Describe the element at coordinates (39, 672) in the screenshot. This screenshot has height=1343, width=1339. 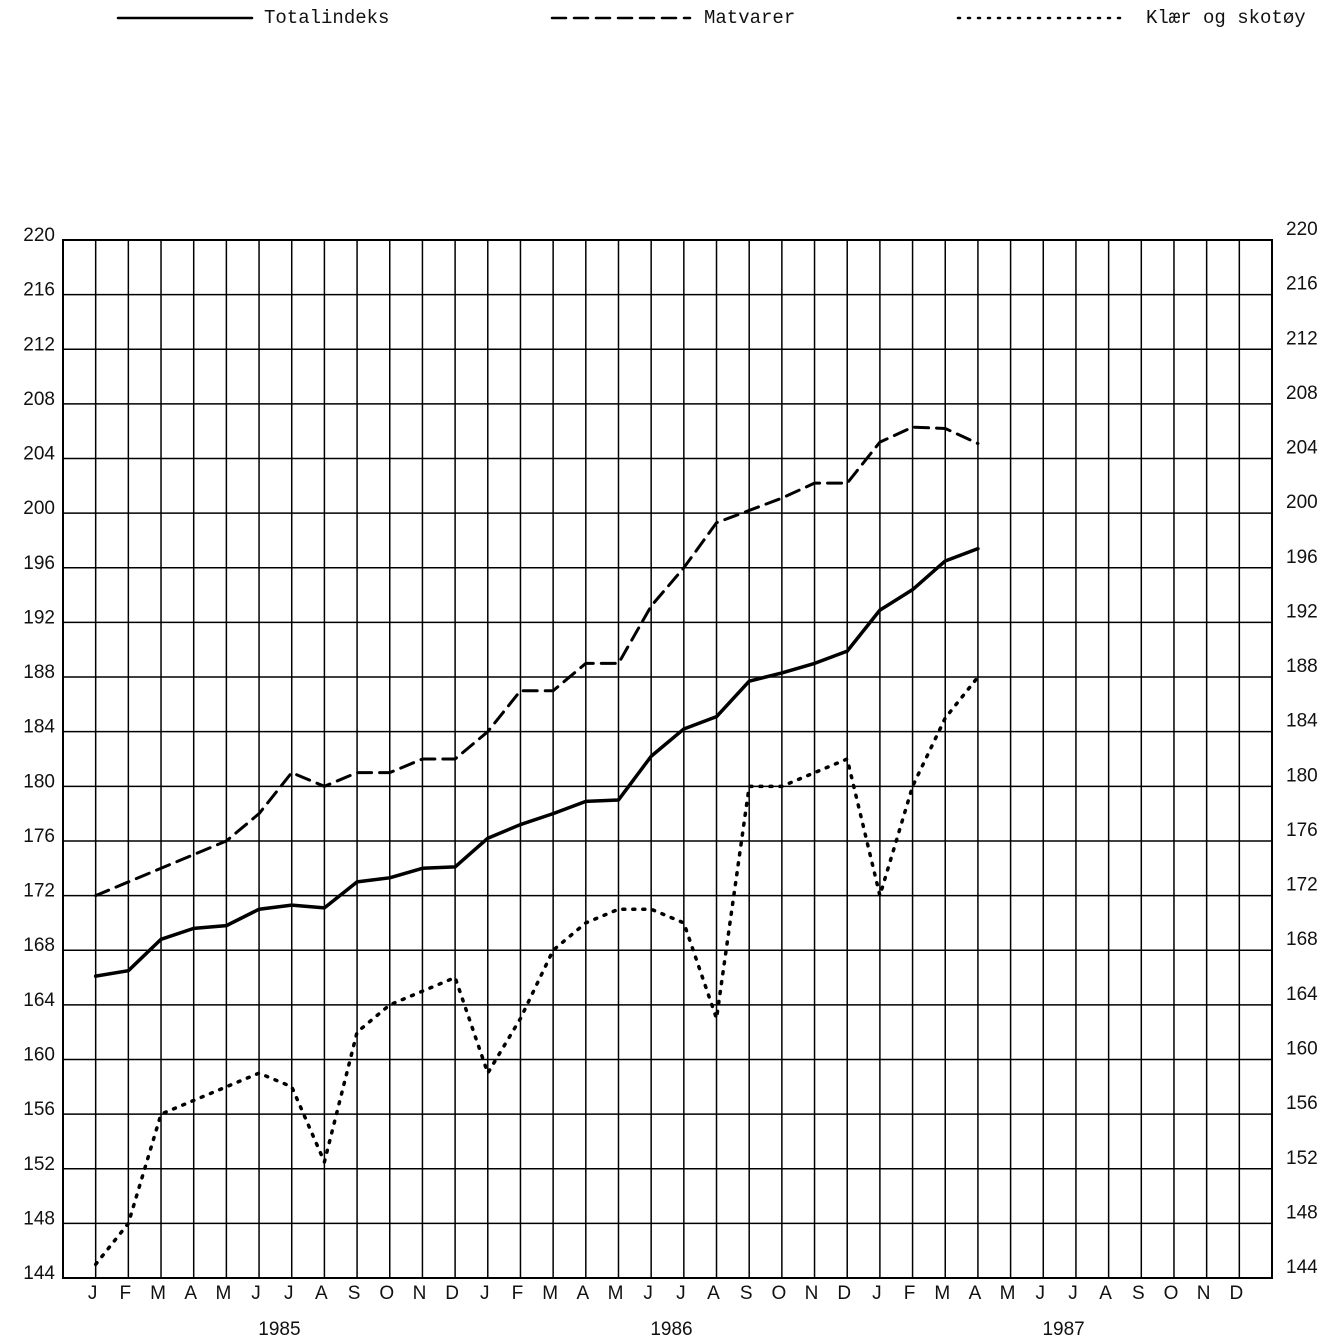
I see `y-tick-label: 188` at that location.